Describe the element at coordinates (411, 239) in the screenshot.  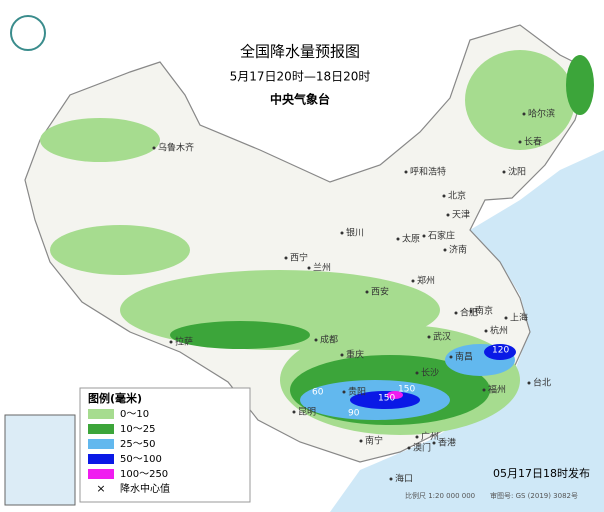
I see `city-label: 太原` at that location.